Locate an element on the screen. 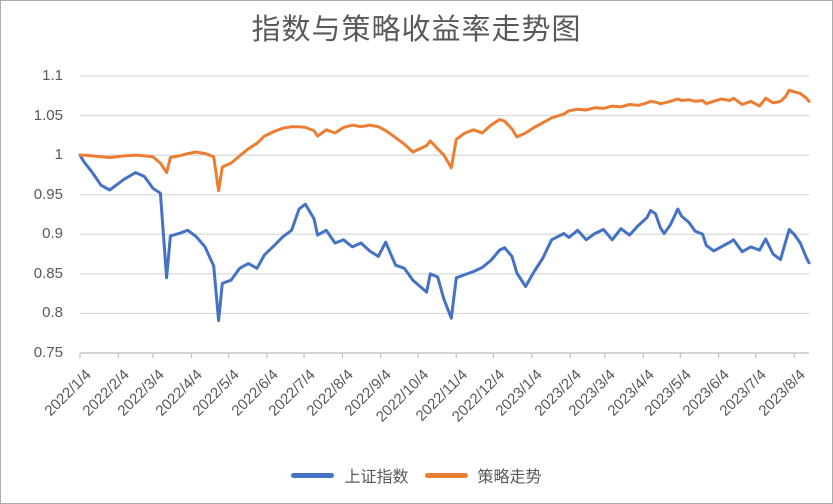 This screenshot has height=504, width=833. y-axis-label: 1.1 is located at coordinates (52, 75).